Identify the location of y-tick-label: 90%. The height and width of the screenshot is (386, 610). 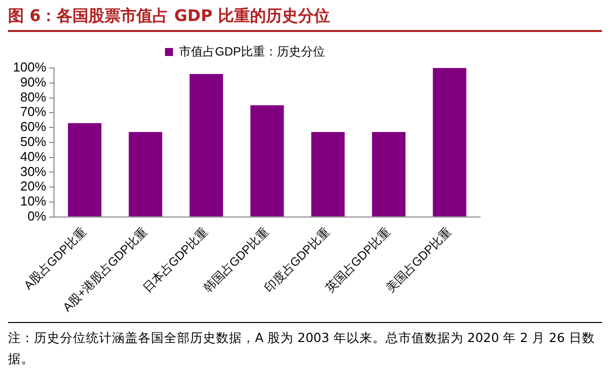
(33, 82).